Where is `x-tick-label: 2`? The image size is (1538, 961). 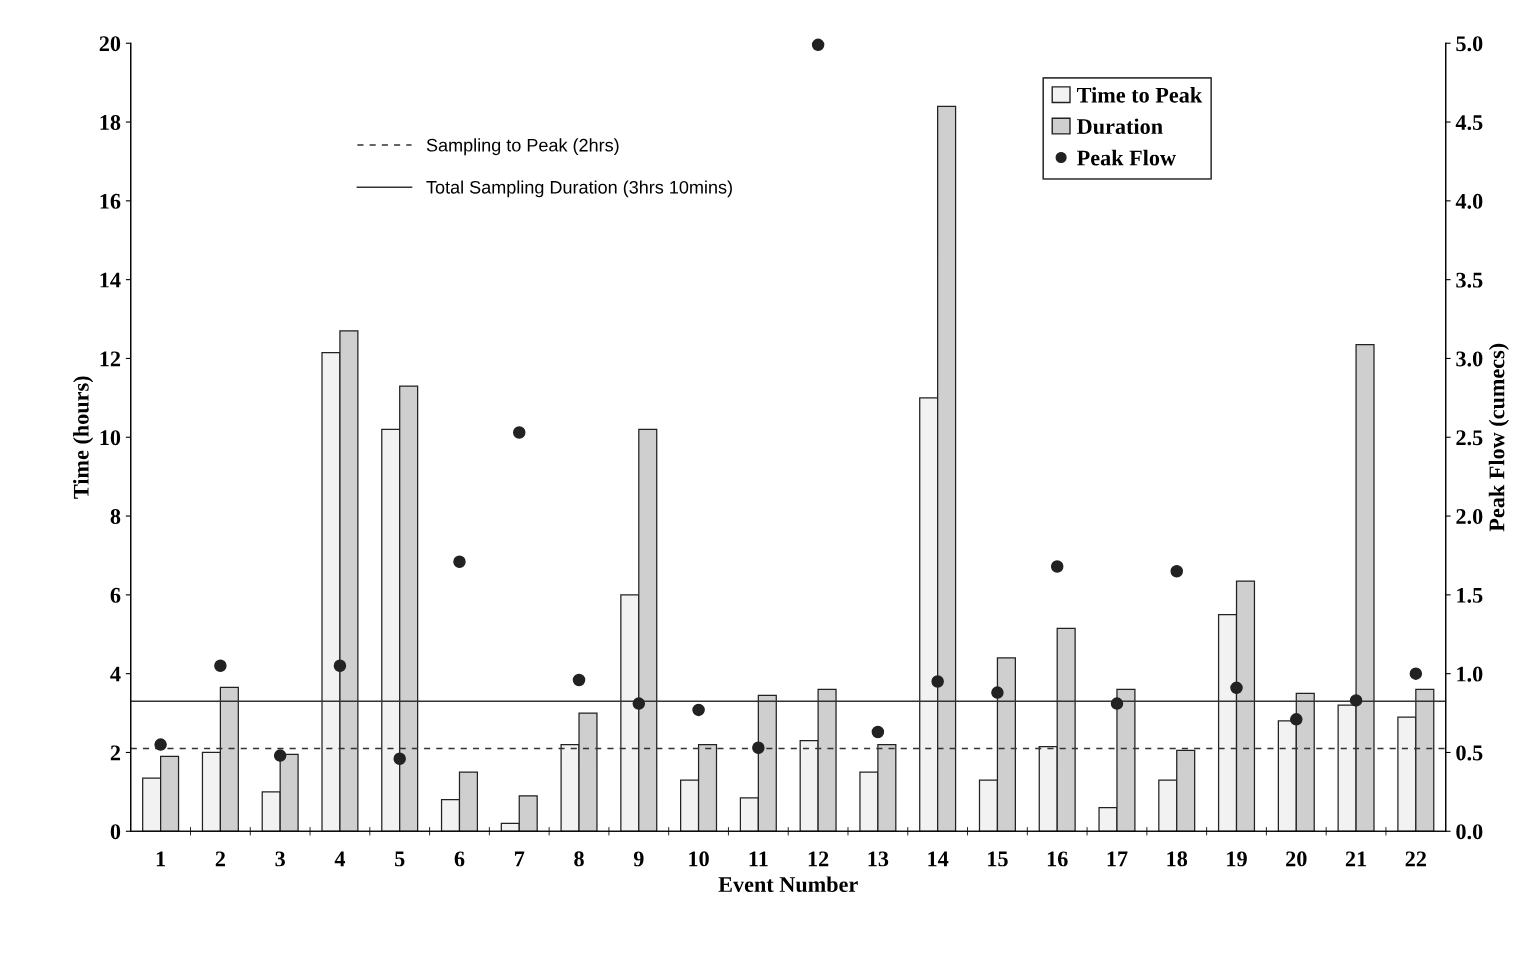 x-tick-label: 2 is located at coordinates (220, 859).